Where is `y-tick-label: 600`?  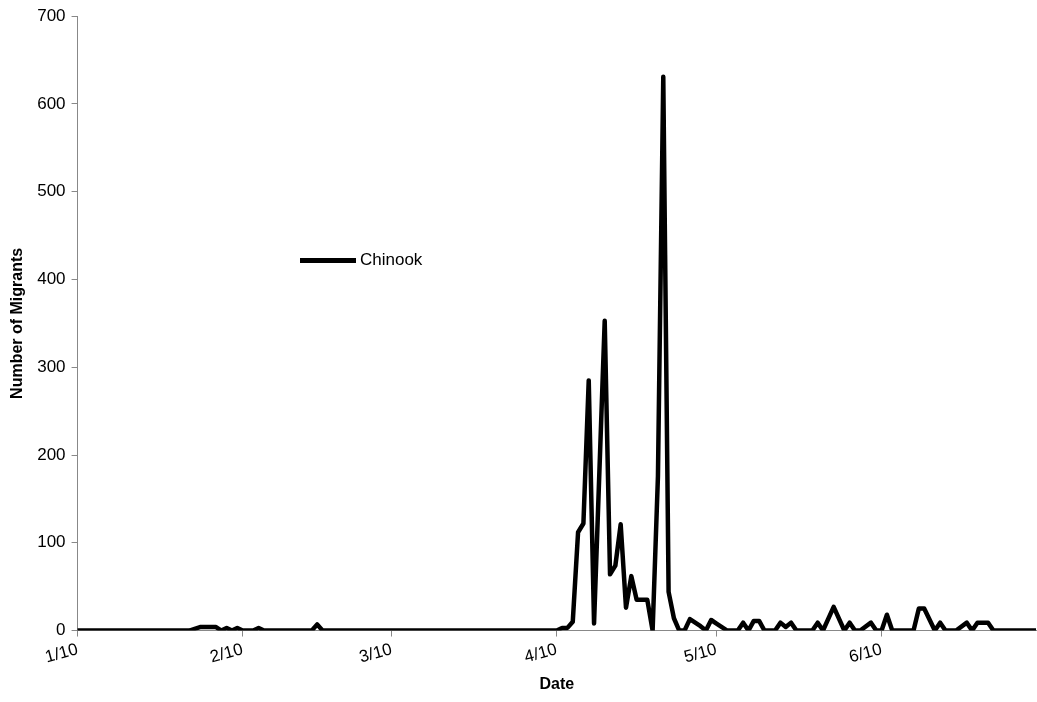 y-tick-label: 600 is located at coordinates (51, 103).